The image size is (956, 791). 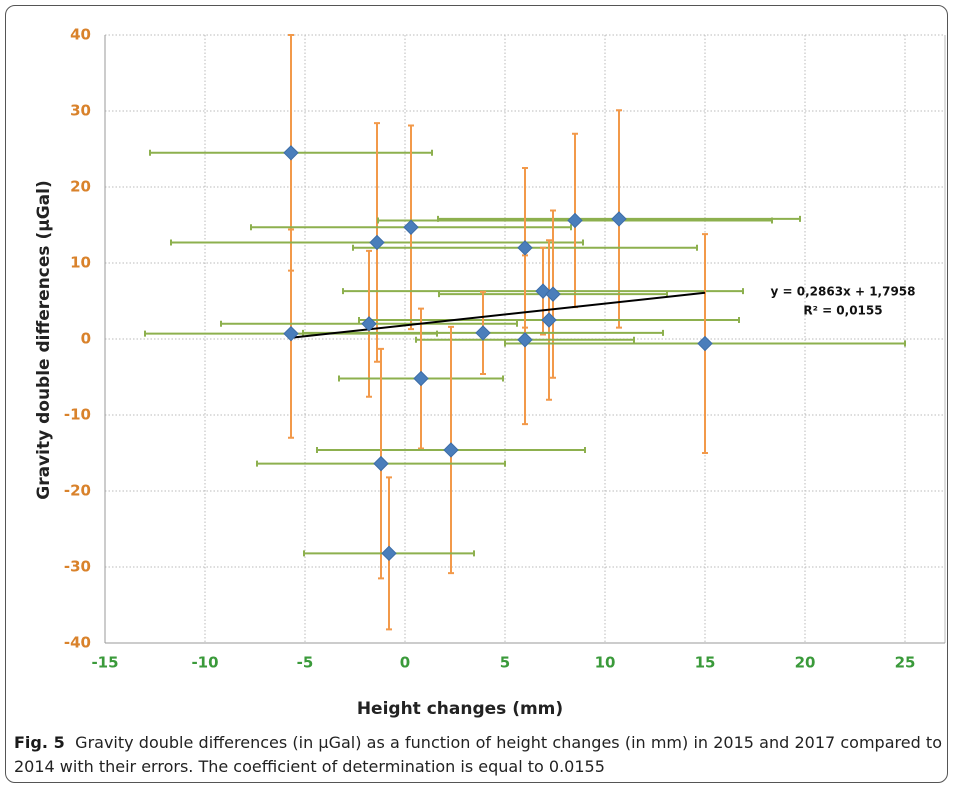 I want to click on trendline-r2: R² = 0,0155, so click(x=842, y=311).